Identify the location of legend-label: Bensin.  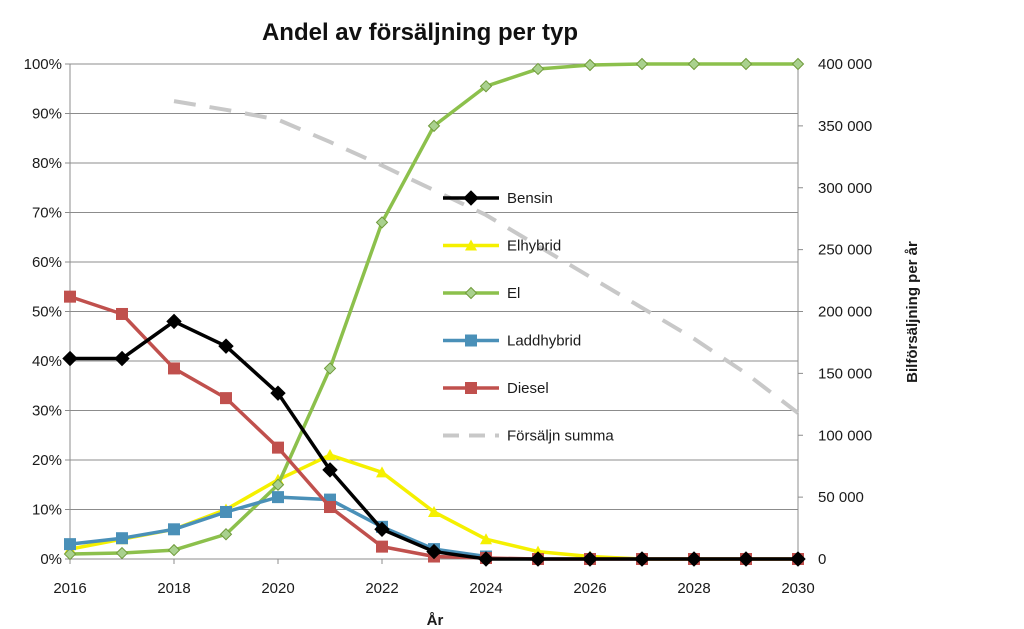
(530, 198).